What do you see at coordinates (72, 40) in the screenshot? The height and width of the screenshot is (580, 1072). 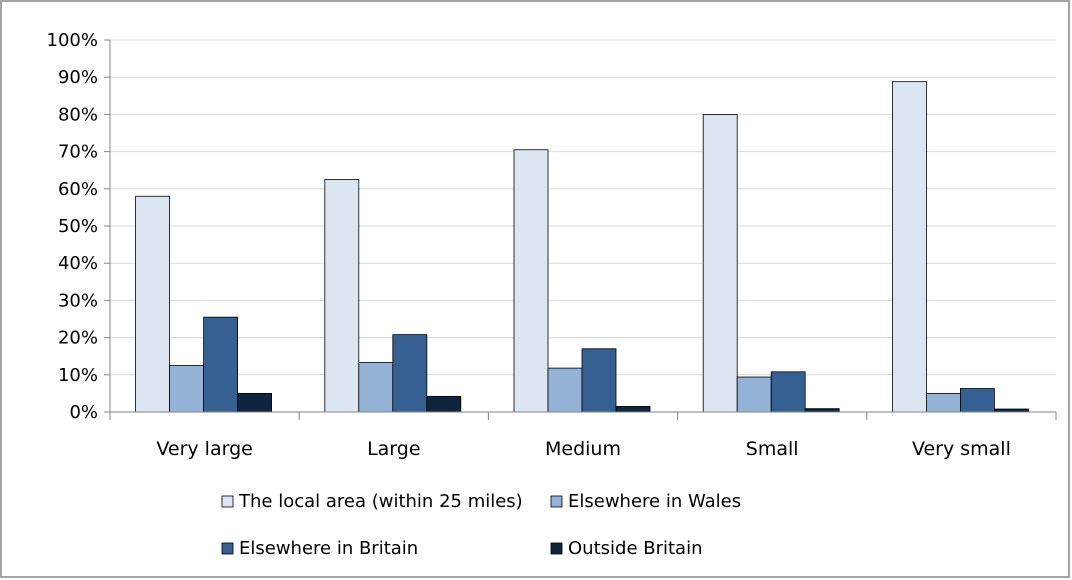 I see `y-tick-label: 100%` at bounding box center [72, 40].